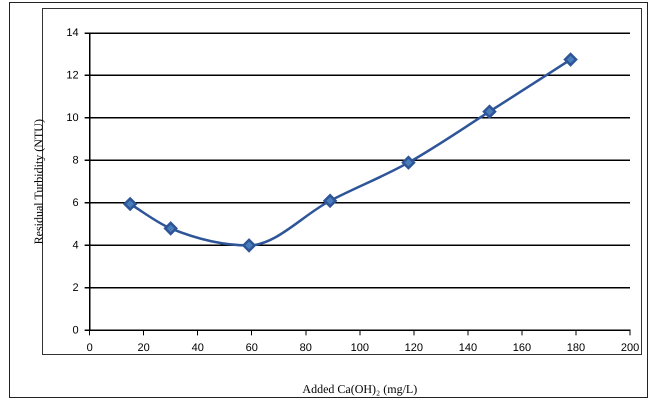  I want to click on x-axis-title: Added Ca(OH)₂ (mg/L), so click(360, 389).